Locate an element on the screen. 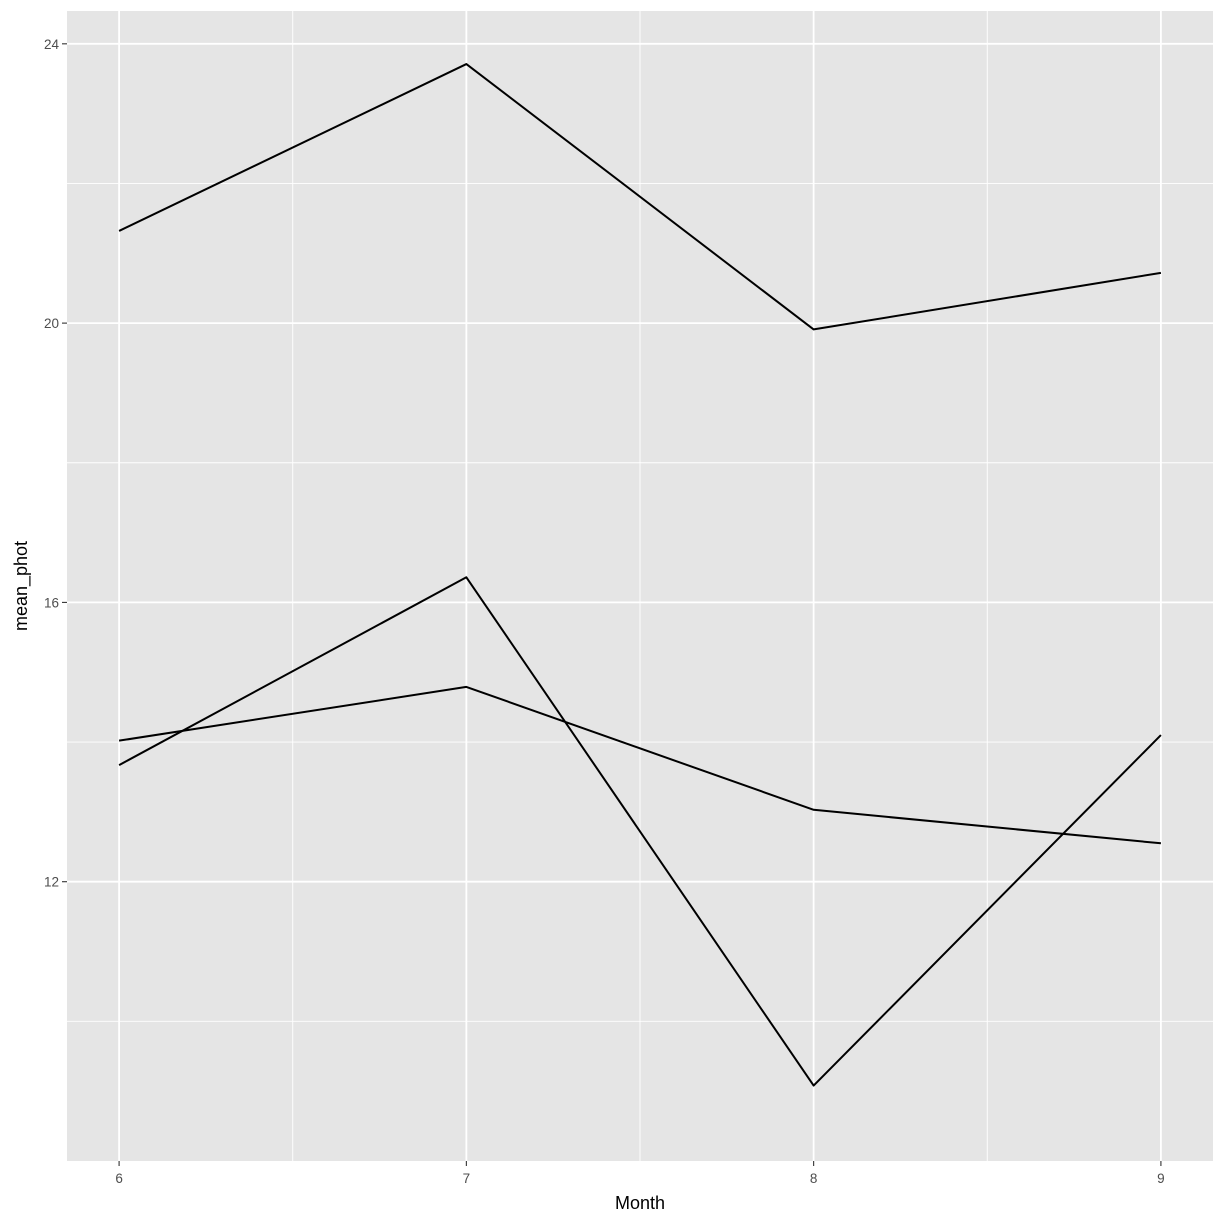  x-tick-label: 9 is located at coordinates (1161, 1178).